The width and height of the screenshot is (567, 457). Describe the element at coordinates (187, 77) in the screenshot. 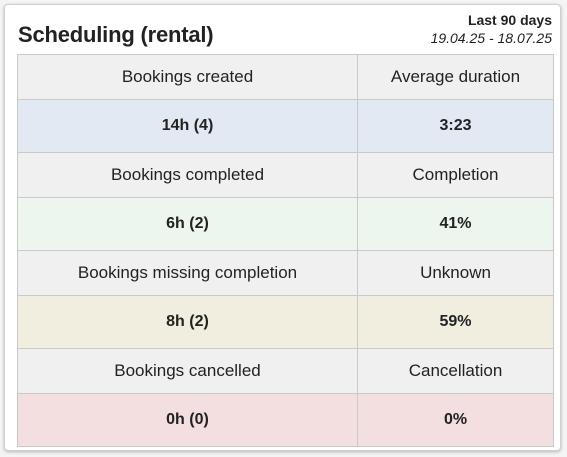

I see `bookings-created-label: Bookings created` at that location.